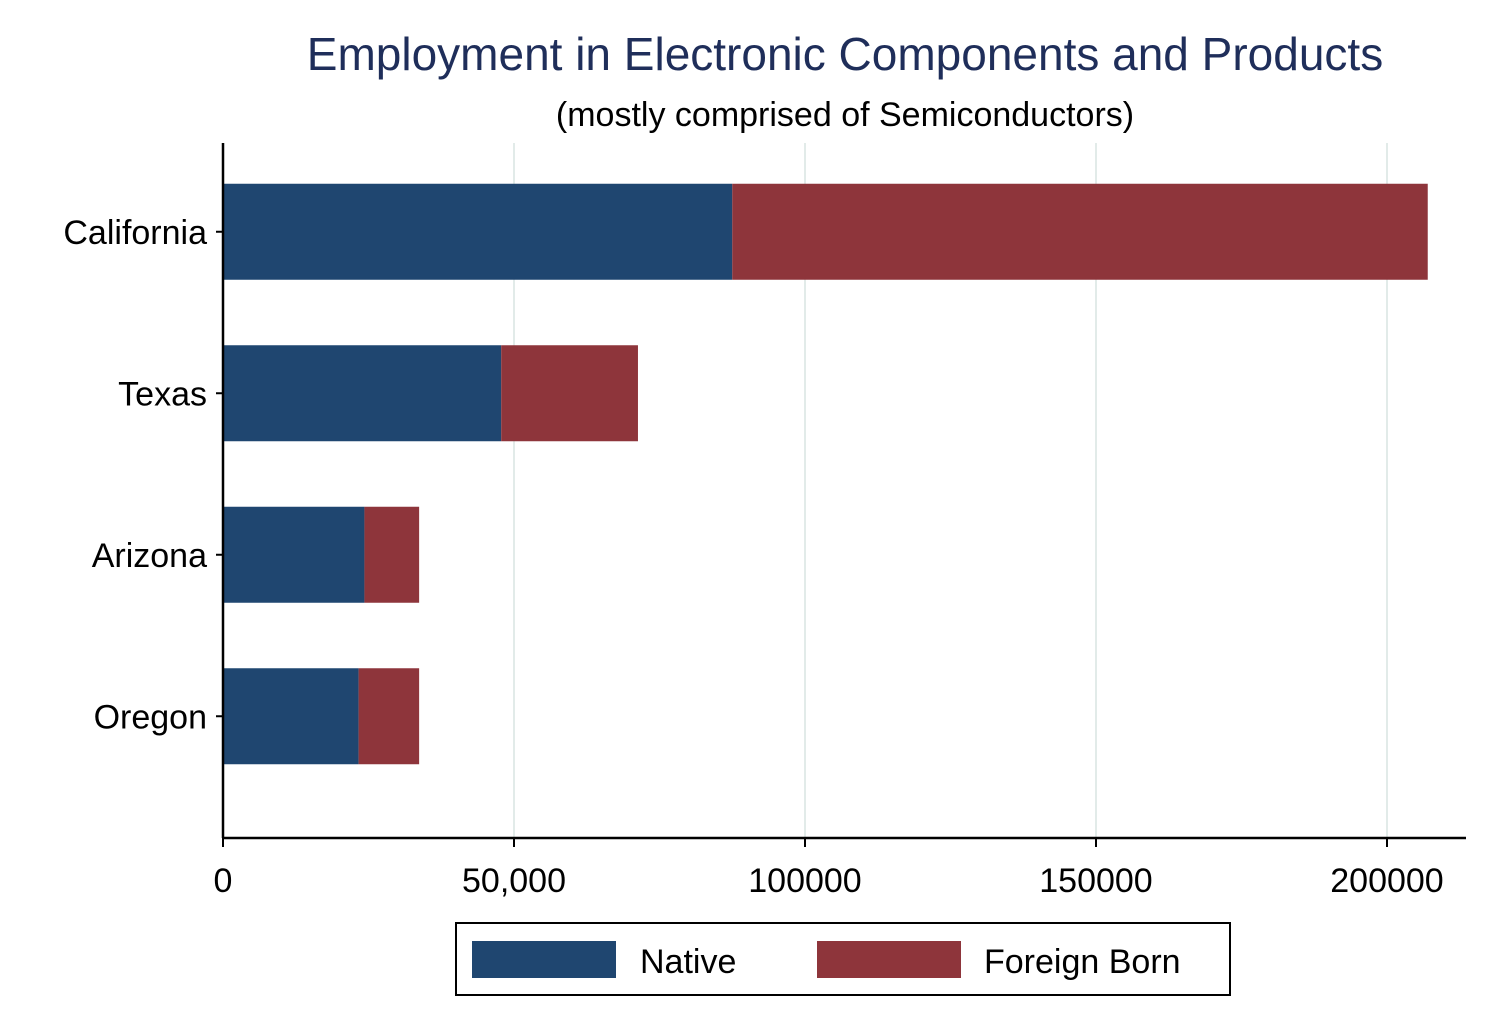 This screenshot has width=1499, height=1015. I want to click on bar-texas-native, so click(362, 393).